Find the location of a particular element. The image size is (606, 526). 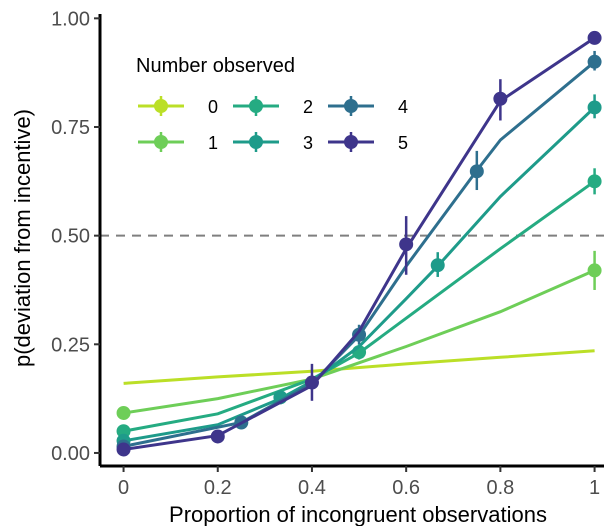

legend-item-0: 0 is located at coordinates (178, 106).